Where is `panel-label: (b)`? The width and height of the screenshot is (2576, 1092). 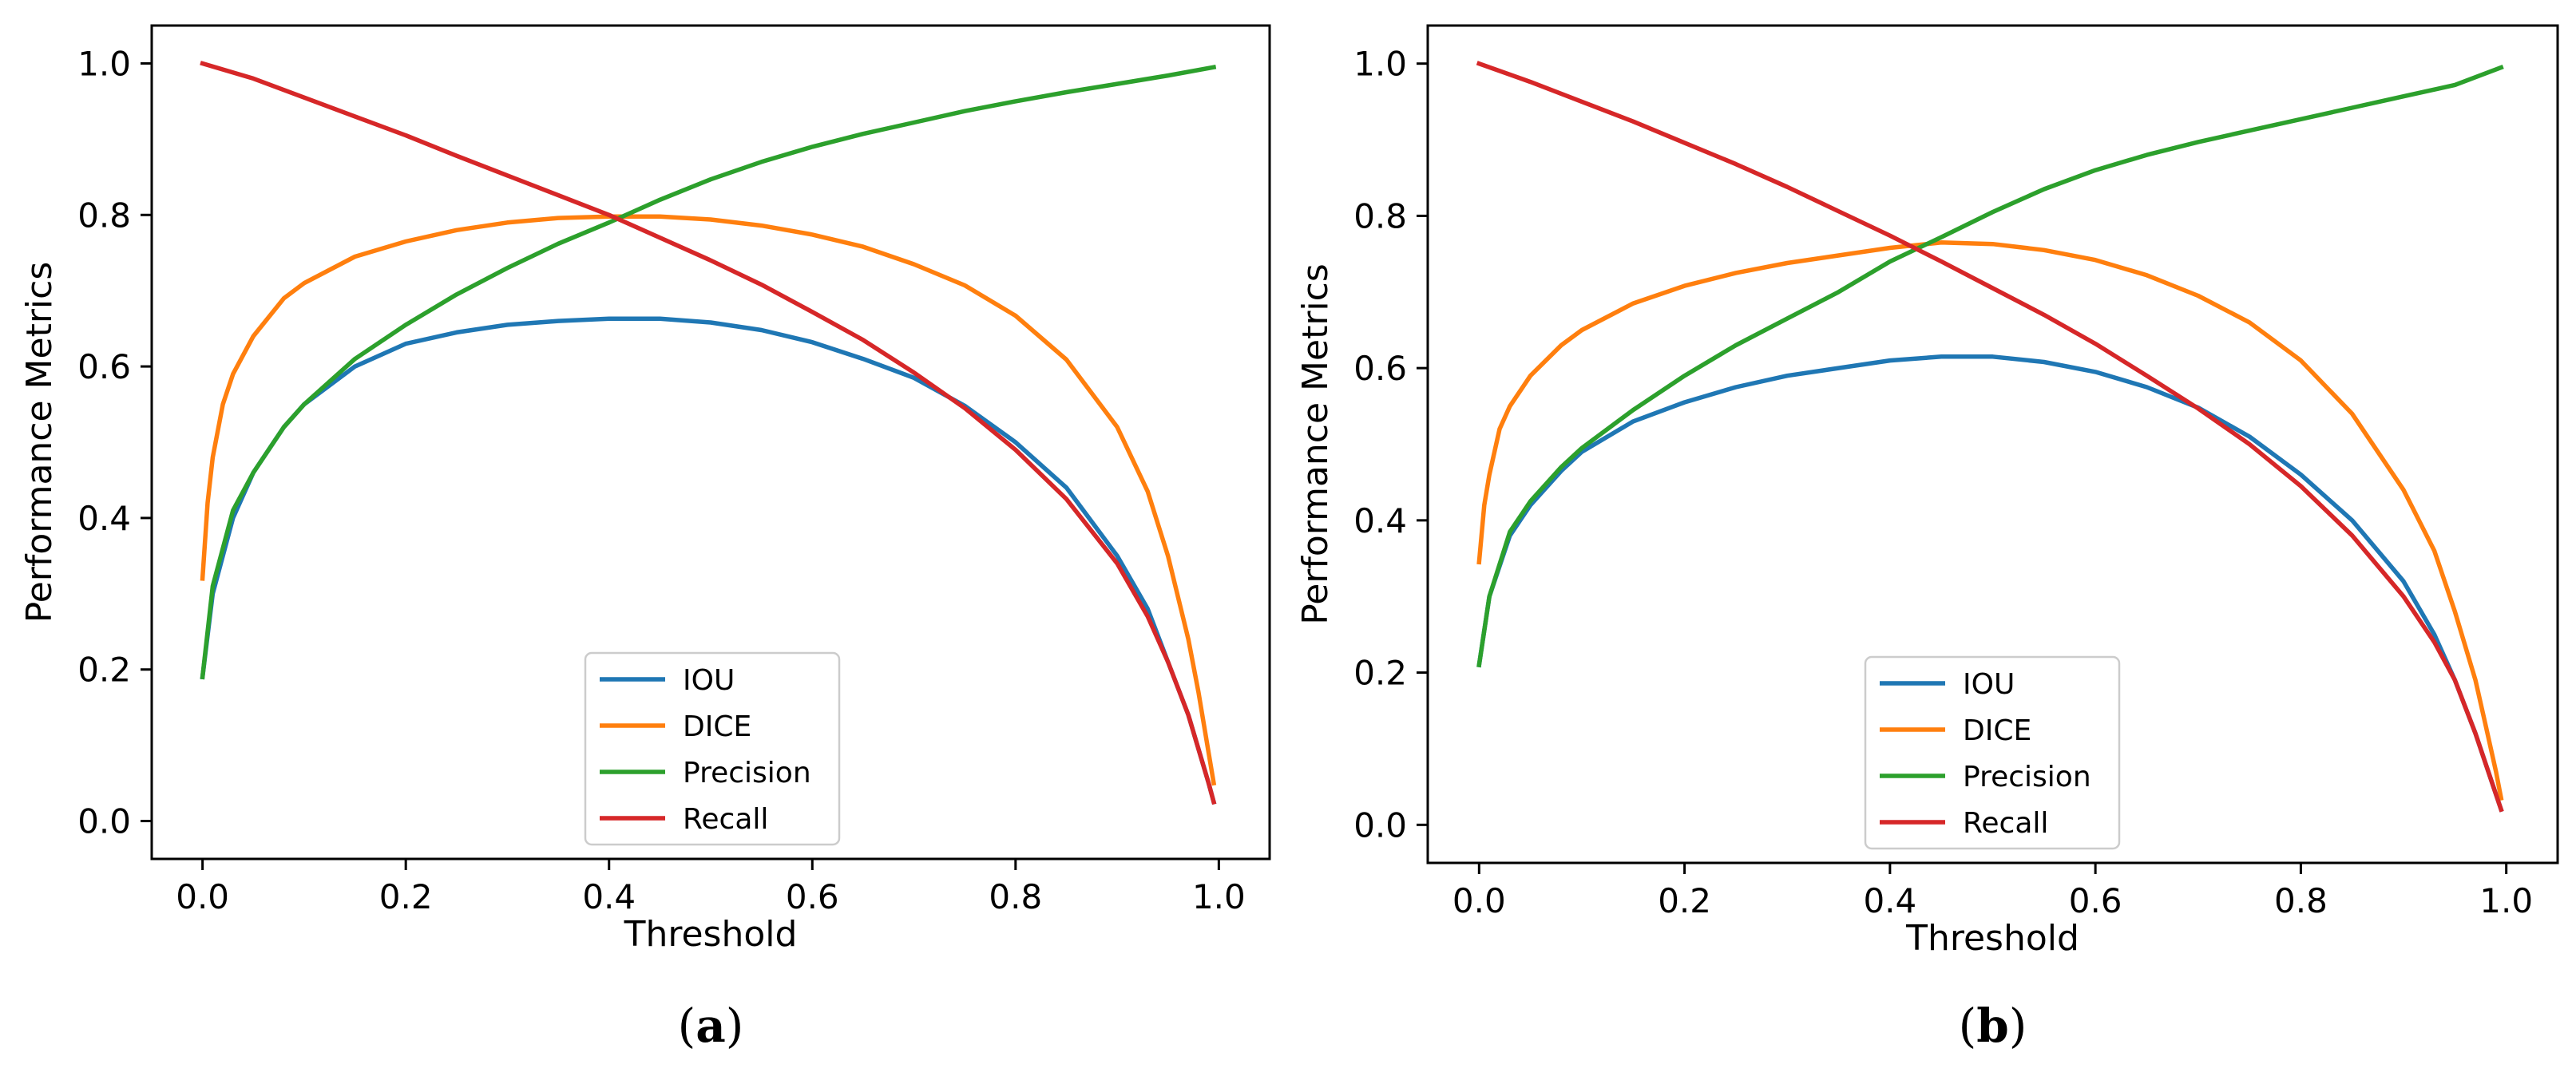 panel-label: (b) is located at coordinates (1993, 1026).